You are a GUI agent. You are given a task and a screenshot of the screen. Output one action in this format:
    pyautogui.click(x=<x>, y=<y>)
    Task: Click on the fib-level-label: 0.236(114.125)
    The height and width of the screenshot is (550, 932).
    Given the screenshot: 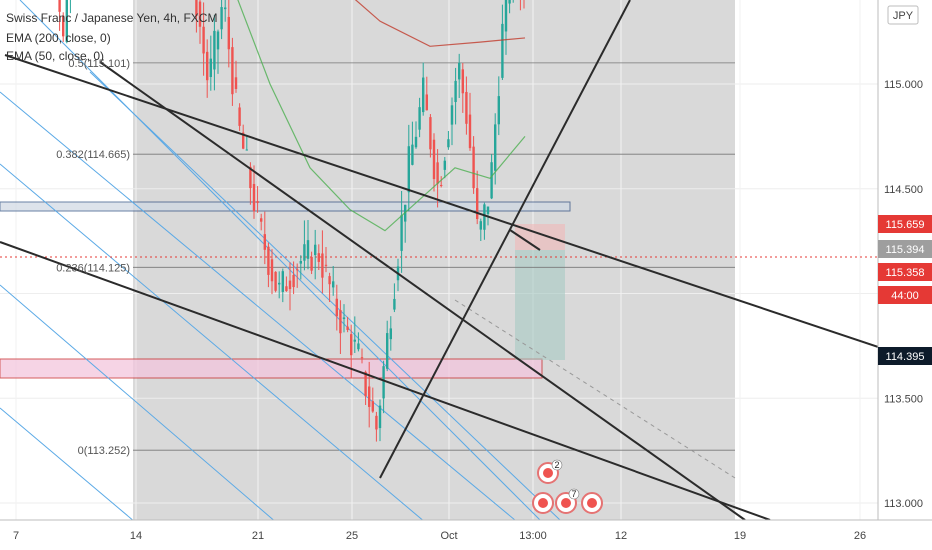 What is the action you would take?
    pyautogui.click(x=93, y=268)
    